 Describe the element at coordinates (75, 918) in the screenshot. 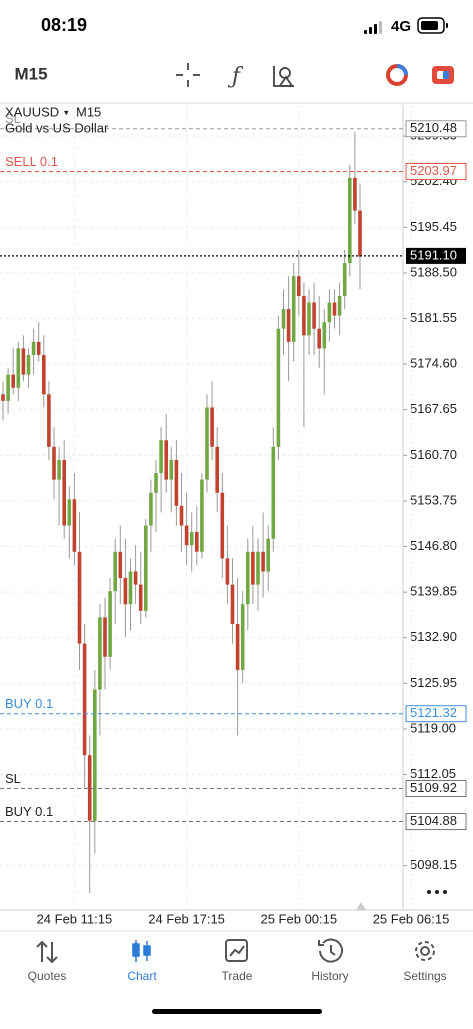

I see `x-tick-label: 24 Feb 11:15` at that location.